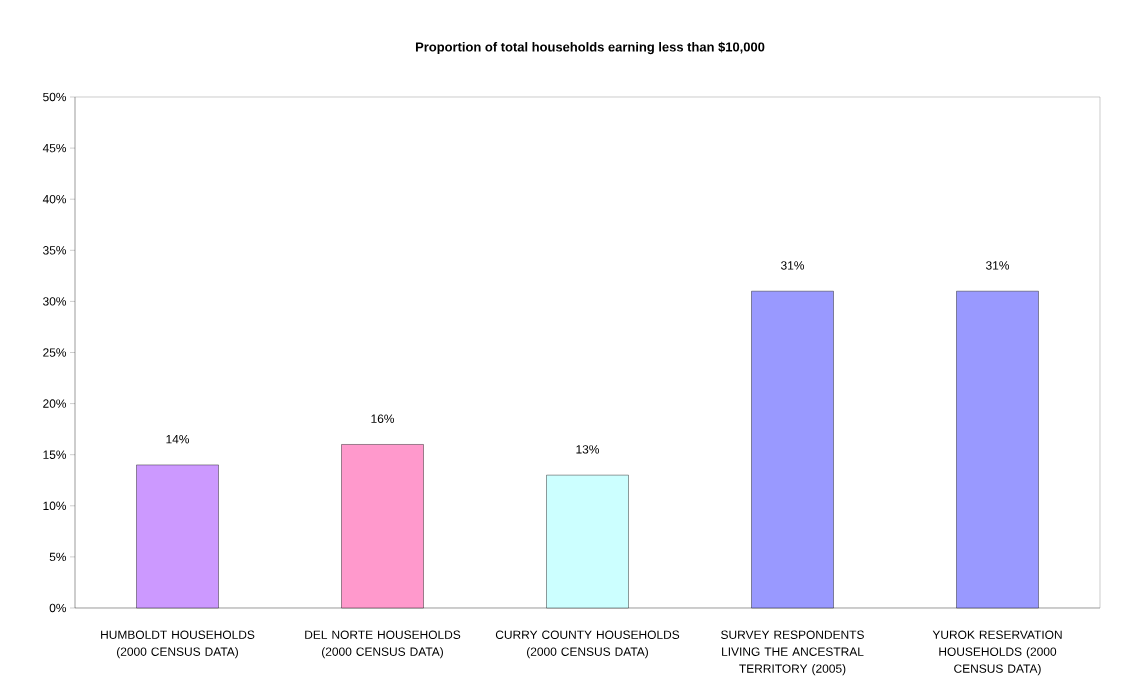  Describe the element at coordinates (588, 449) in the screenshot. I see `data-label: 13%` at that location.